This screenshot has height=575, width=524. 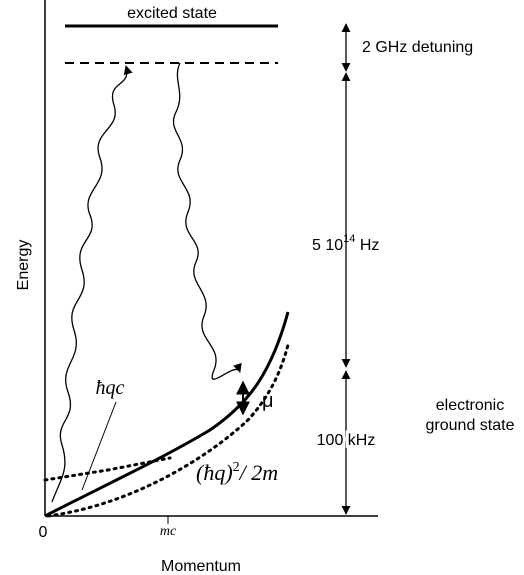 What do you see at coordinates (349, 239) in the screenshot?
I see `freq-exponent: 14` at bounding box center [349, 239].